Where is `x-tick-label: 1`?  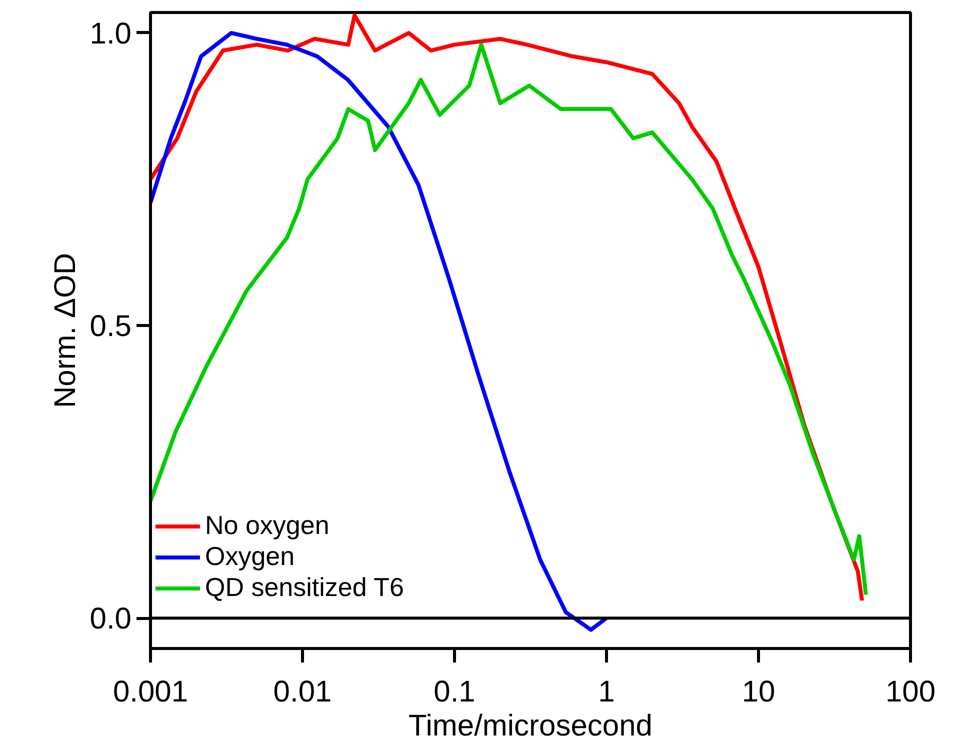
x-tick-label: 1 is located at coordinates (606, 692).